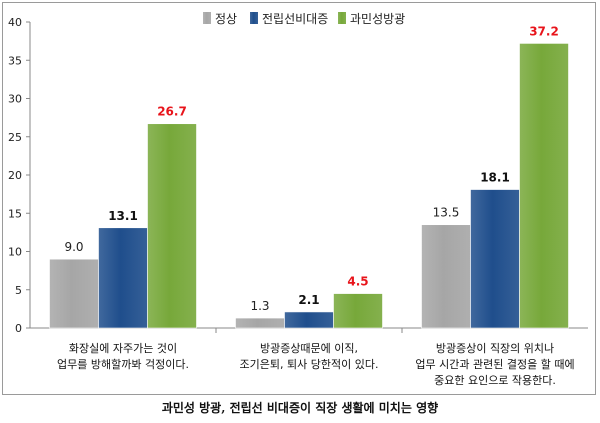 The image size is (600, 423). What do you see at coordinates (377, 19) in the screenshot?
I see `legend-label-과민성방광: 과민성방광` at bounding box center [377, 19].